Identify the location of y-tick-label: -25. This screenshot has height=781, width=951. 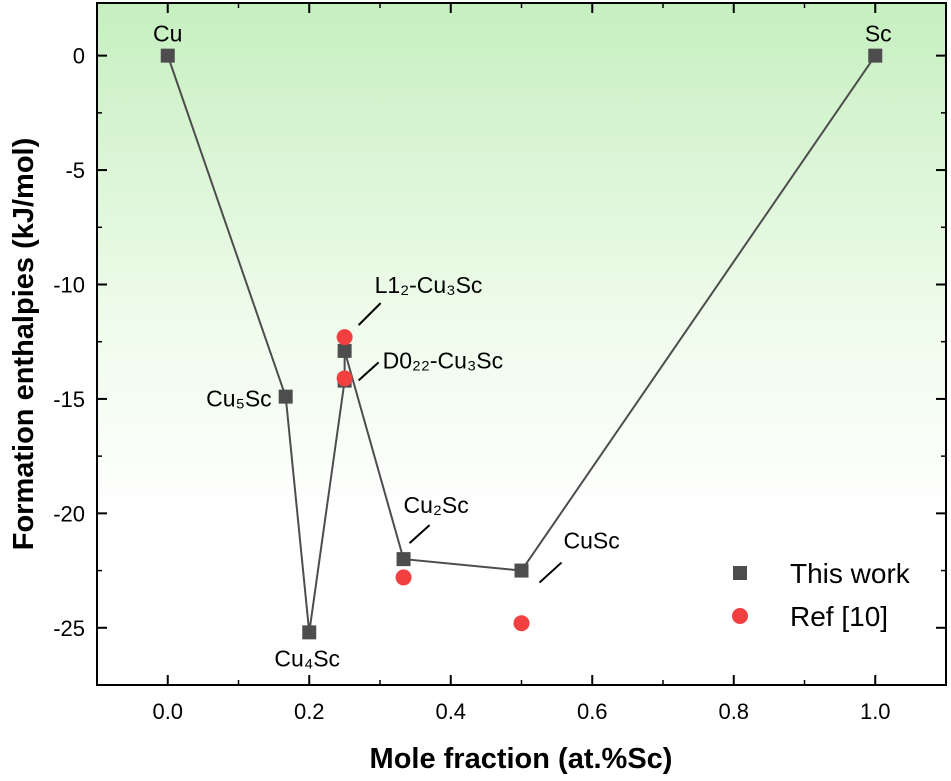
(69, 628).